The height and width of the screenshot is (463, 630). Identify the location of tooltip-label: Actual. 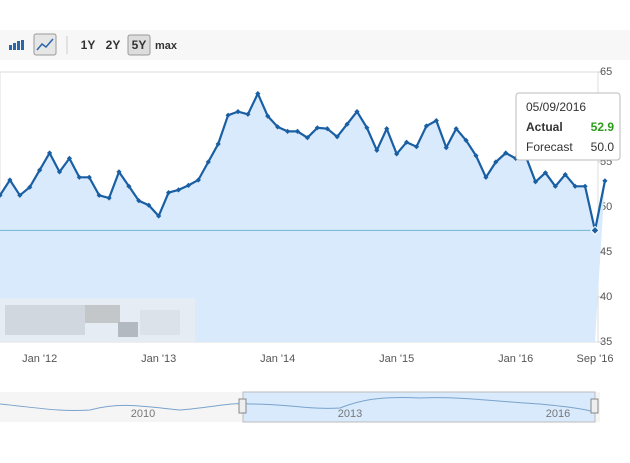
(544, 127).